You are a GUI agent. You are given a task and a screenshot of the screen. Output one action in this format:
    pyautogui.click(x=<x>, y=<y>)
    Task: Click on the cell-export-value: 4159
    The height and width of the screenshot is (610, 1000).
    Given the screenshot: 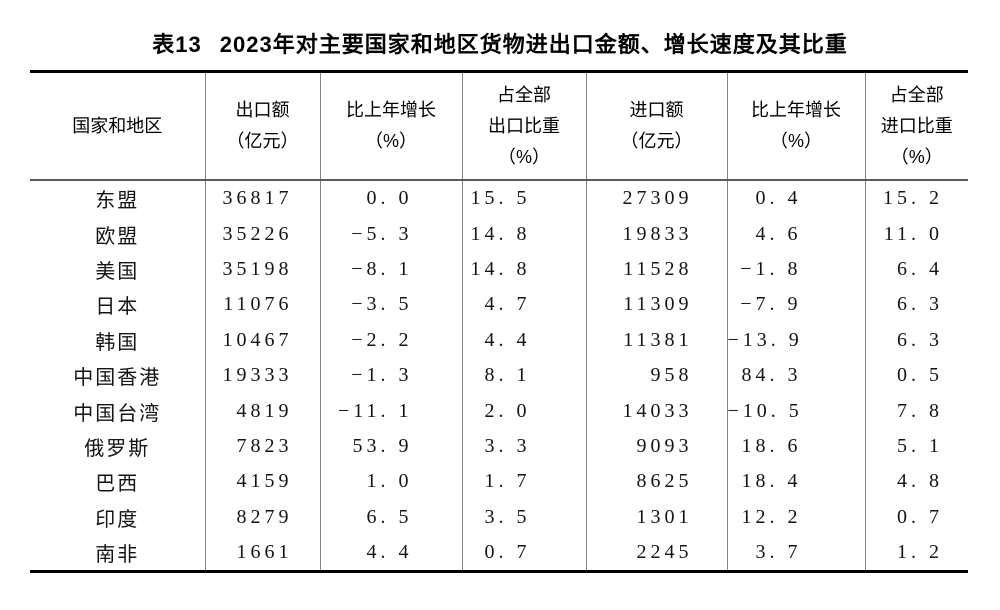 What is the action you would take?
    pyautogui.click(x=262, y=482)
    